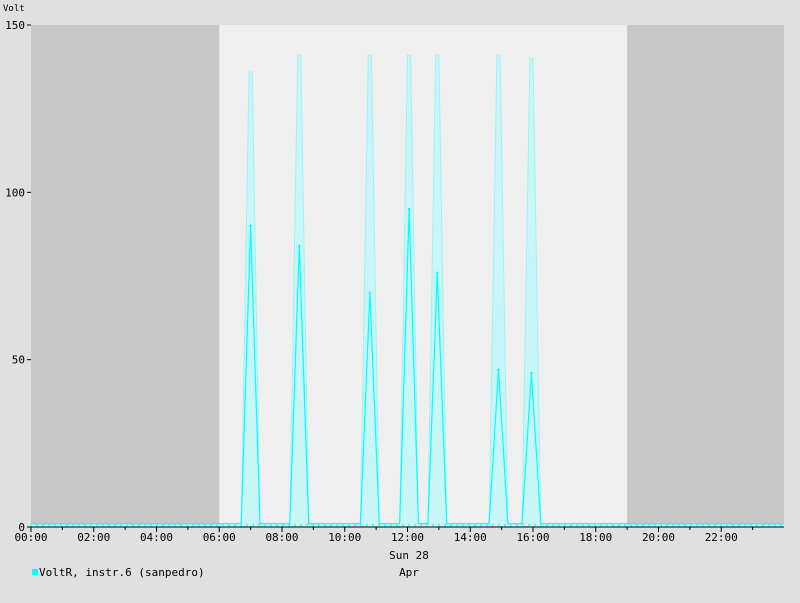 The width and height of the screenshot is (800, 603). I want to click on legend-swatch, so click(35, 572).